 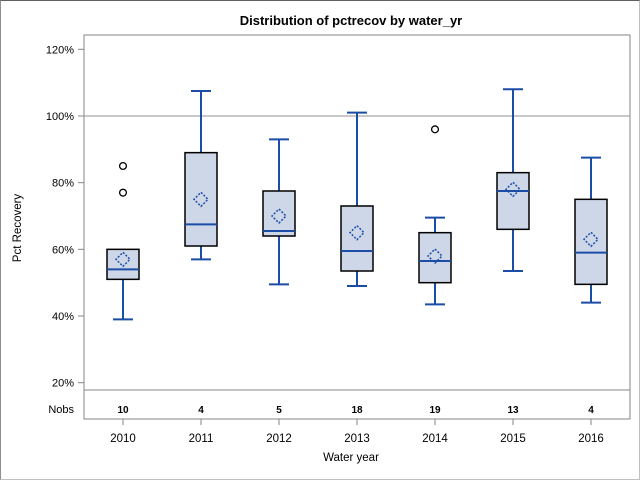 What do you see at coordinates (279, 291) in the screenshot?
I see `box-group-2012: 5 2012` at bounding box center [279, 291].